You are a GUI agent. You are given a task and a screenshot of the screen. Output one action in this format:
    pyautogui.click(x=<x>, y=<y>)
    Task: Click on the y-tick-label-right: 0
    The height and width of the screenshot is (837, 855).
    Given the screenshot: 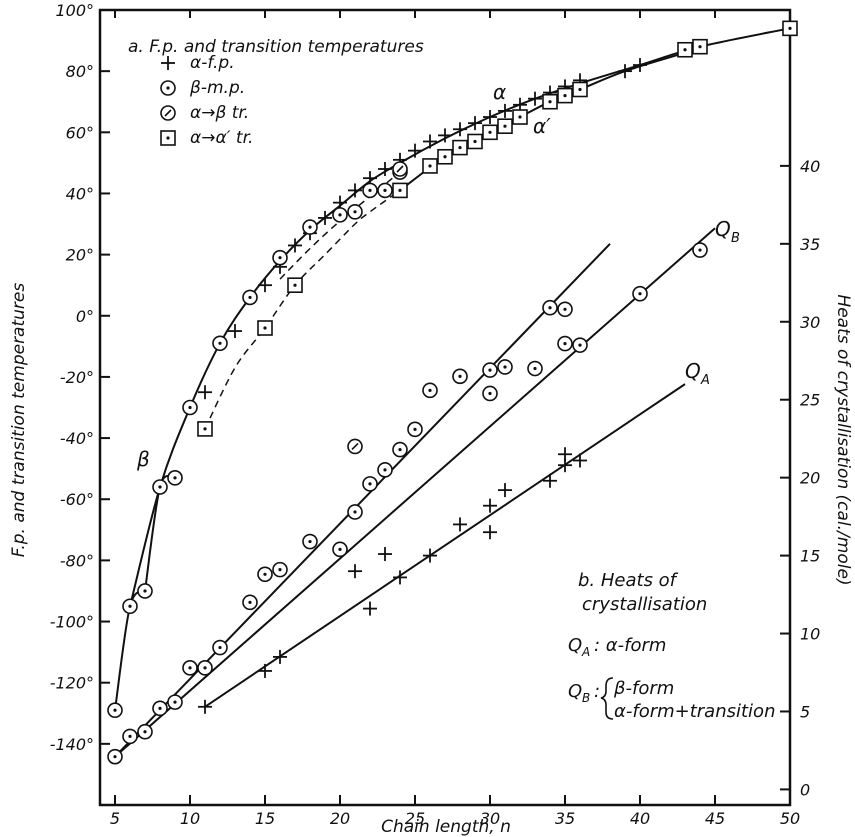 What is the action you would take?
    pyautogui.click(x=805, y=789)
    